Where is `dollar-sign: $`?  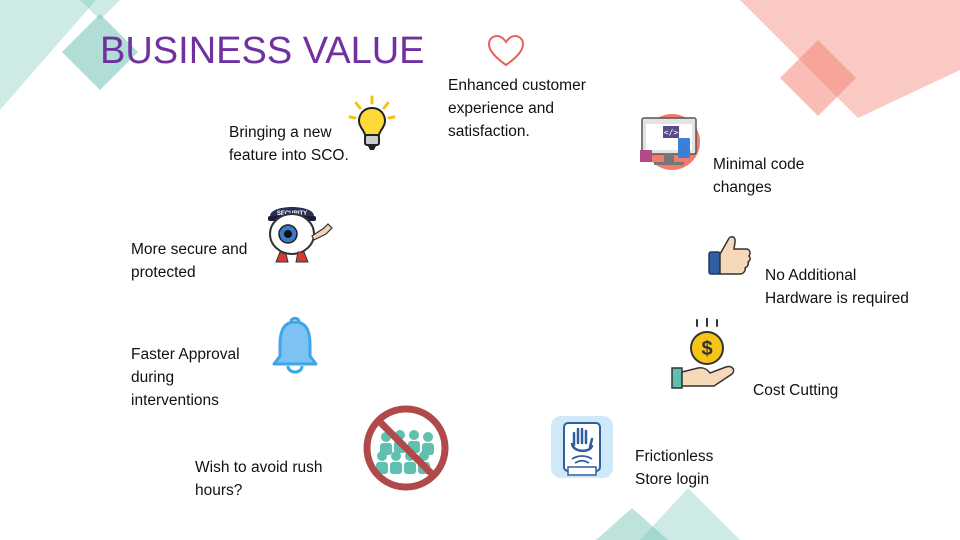 dollar-sign: $ is located at coordinates (706, 349).